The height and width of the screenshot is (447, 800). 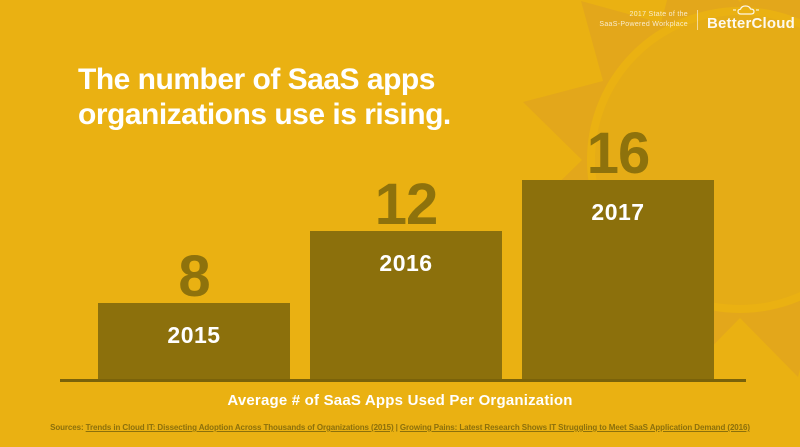 I want to click on tagline-line2: SaaS-Powered Workplace, so click(x=643, y=24).